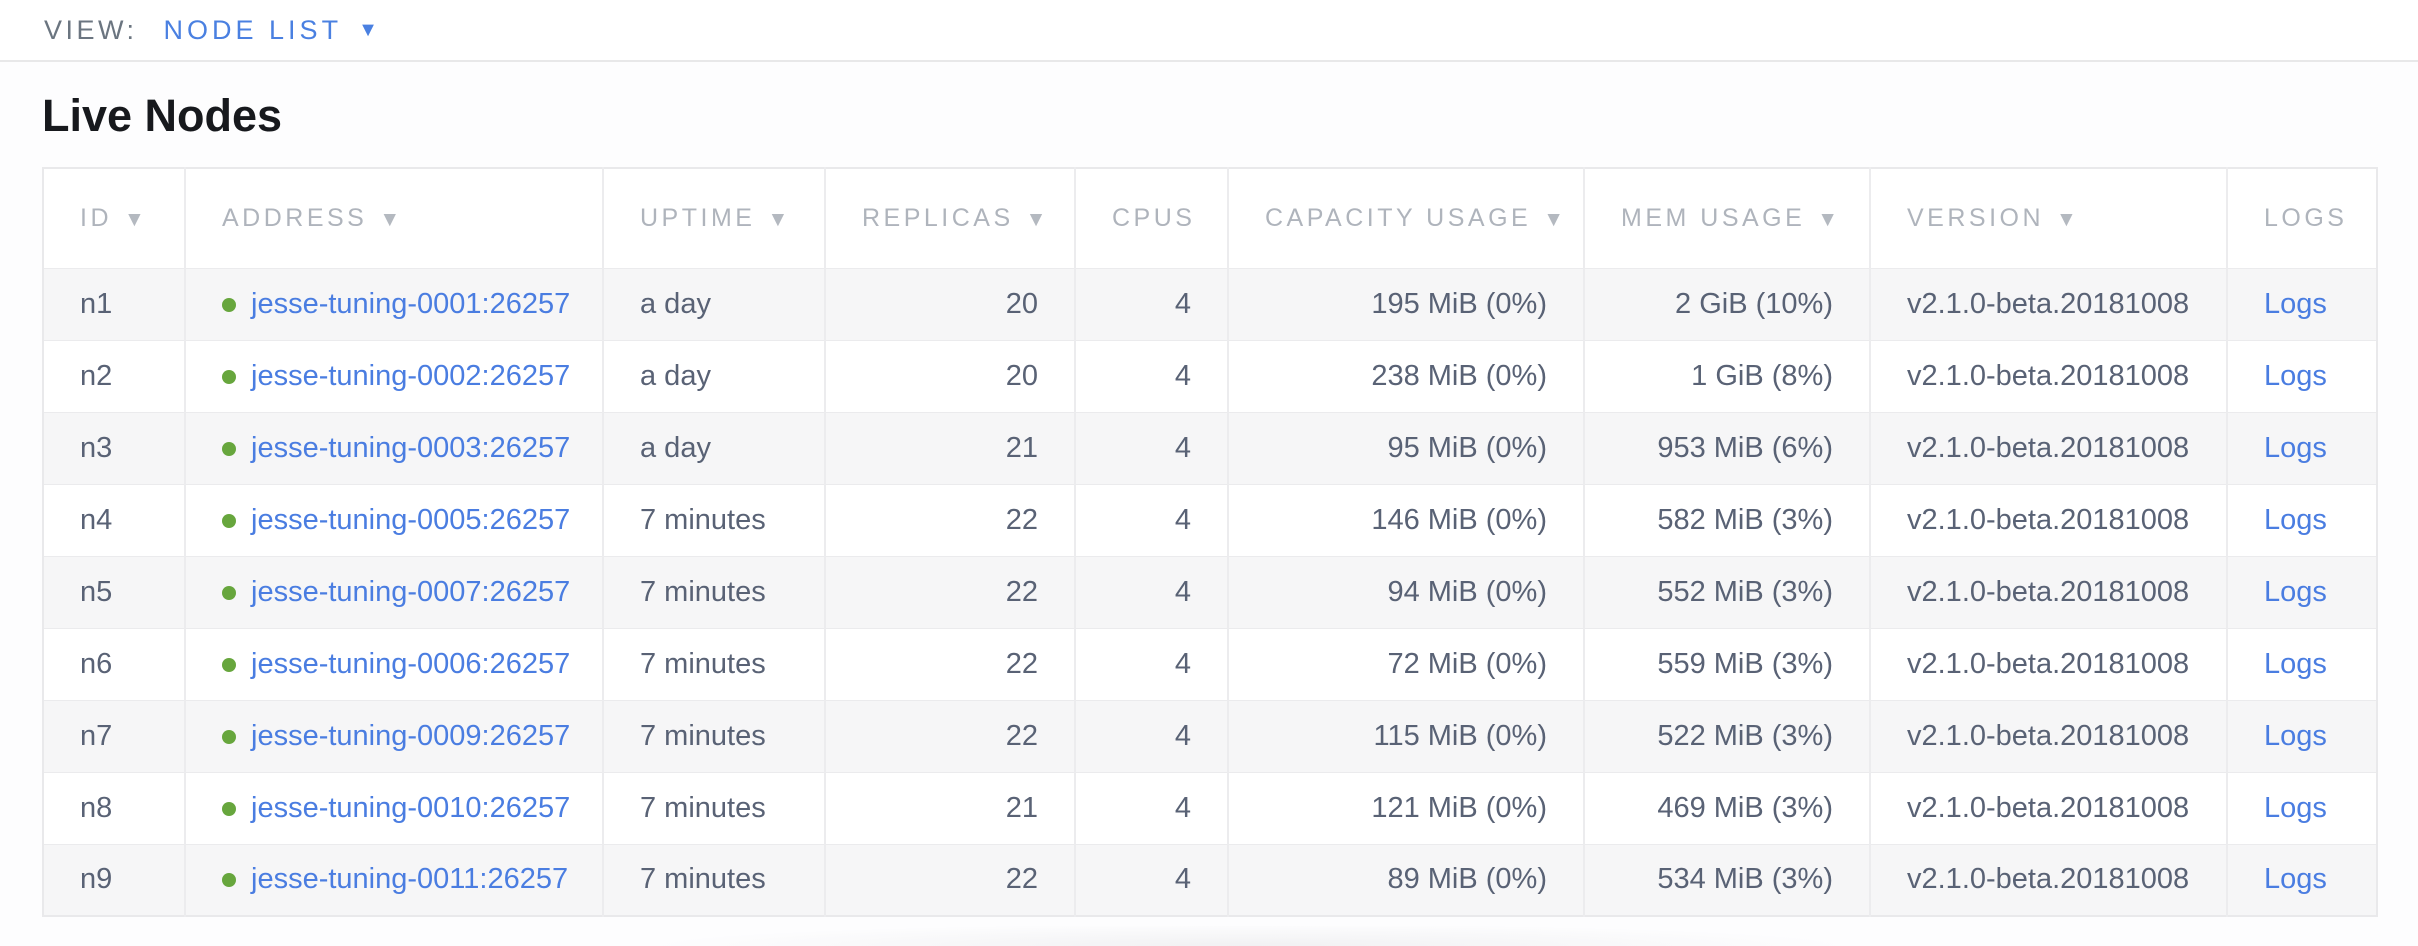 The image size is (2418, 946). What do you see at coordinates (114, 519) in the screenshot?
I see `cell-id: n4` at bounding box center [114, 519].